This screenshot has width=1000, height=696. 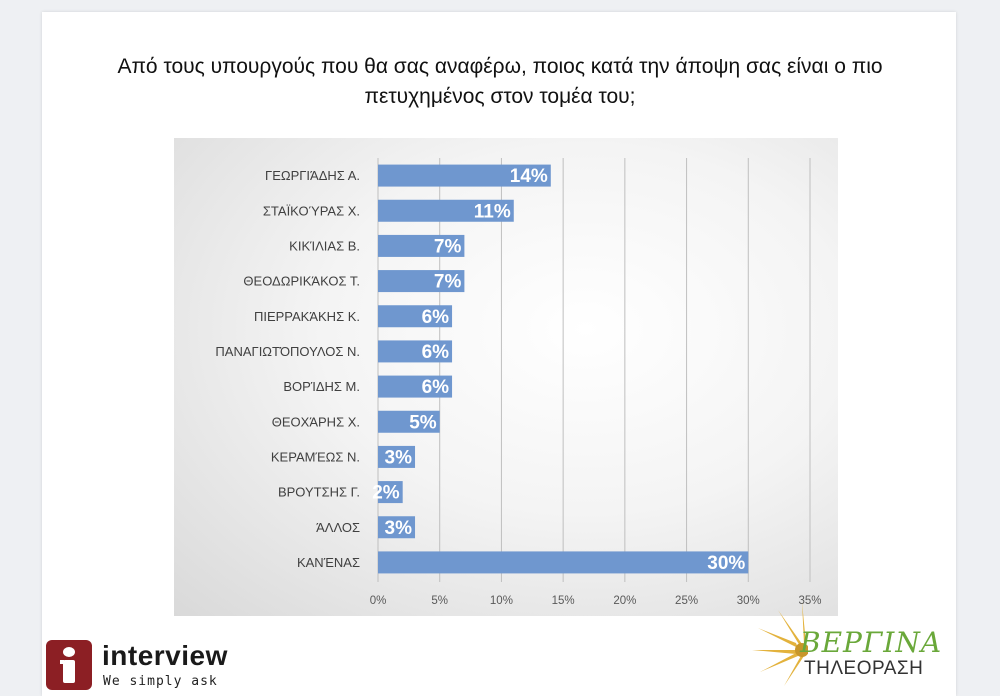 What do you see at coordinates (439, 601) in the screenshot?
I see `x-tick-label-1: 5%` at bounding box center [439, 601].